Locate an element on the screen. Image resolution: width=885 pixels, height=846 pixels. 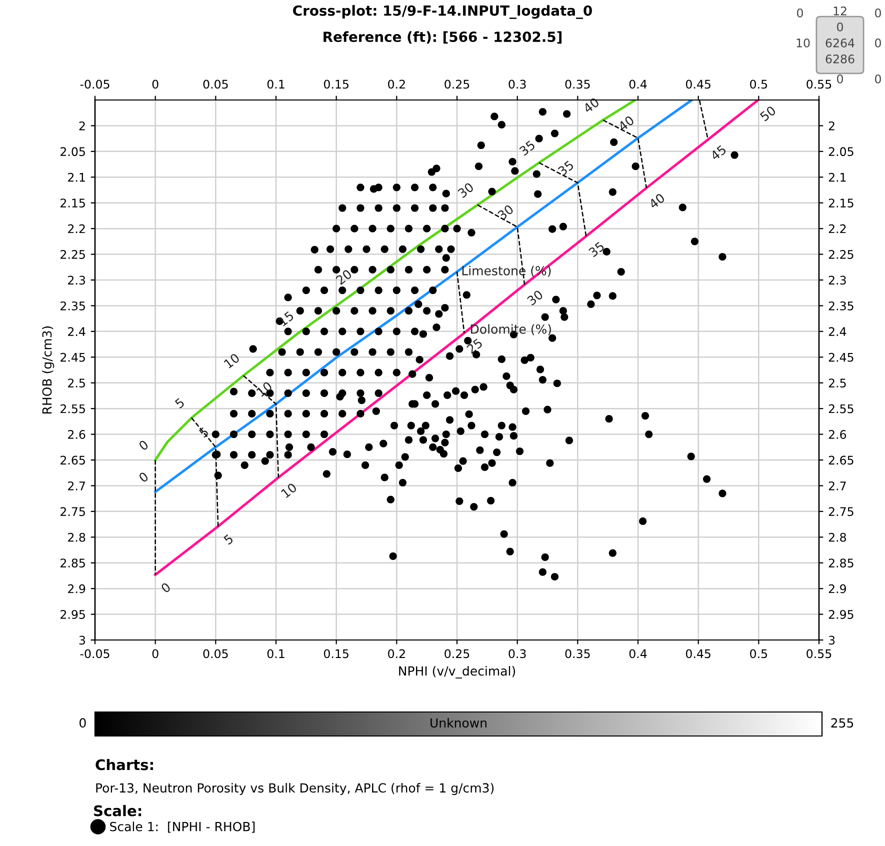
color-bar-label: 255 is located at coordinates (842, 723).